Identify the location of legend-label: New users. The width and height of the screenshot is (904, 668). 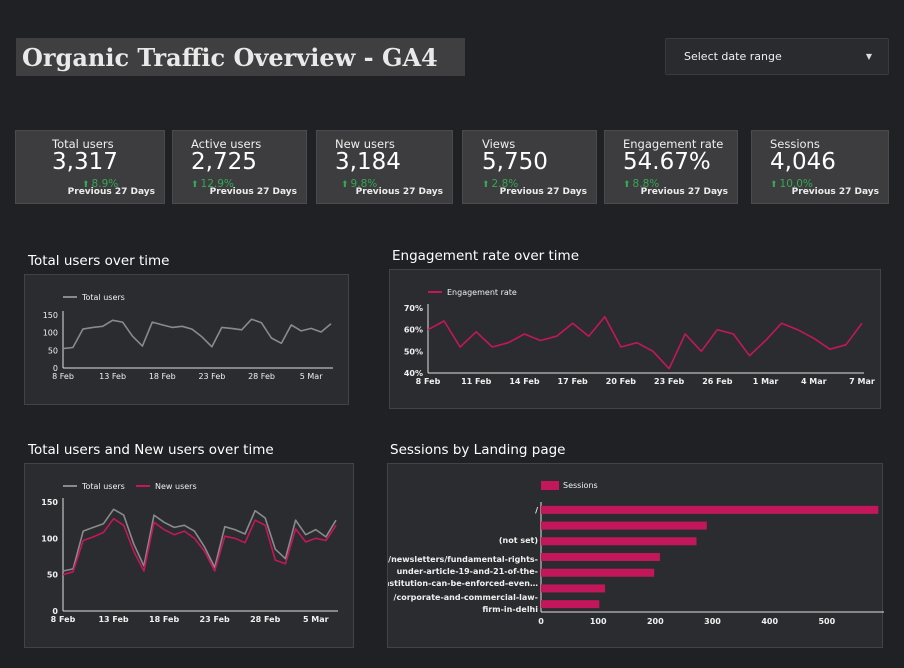
(176, 486).